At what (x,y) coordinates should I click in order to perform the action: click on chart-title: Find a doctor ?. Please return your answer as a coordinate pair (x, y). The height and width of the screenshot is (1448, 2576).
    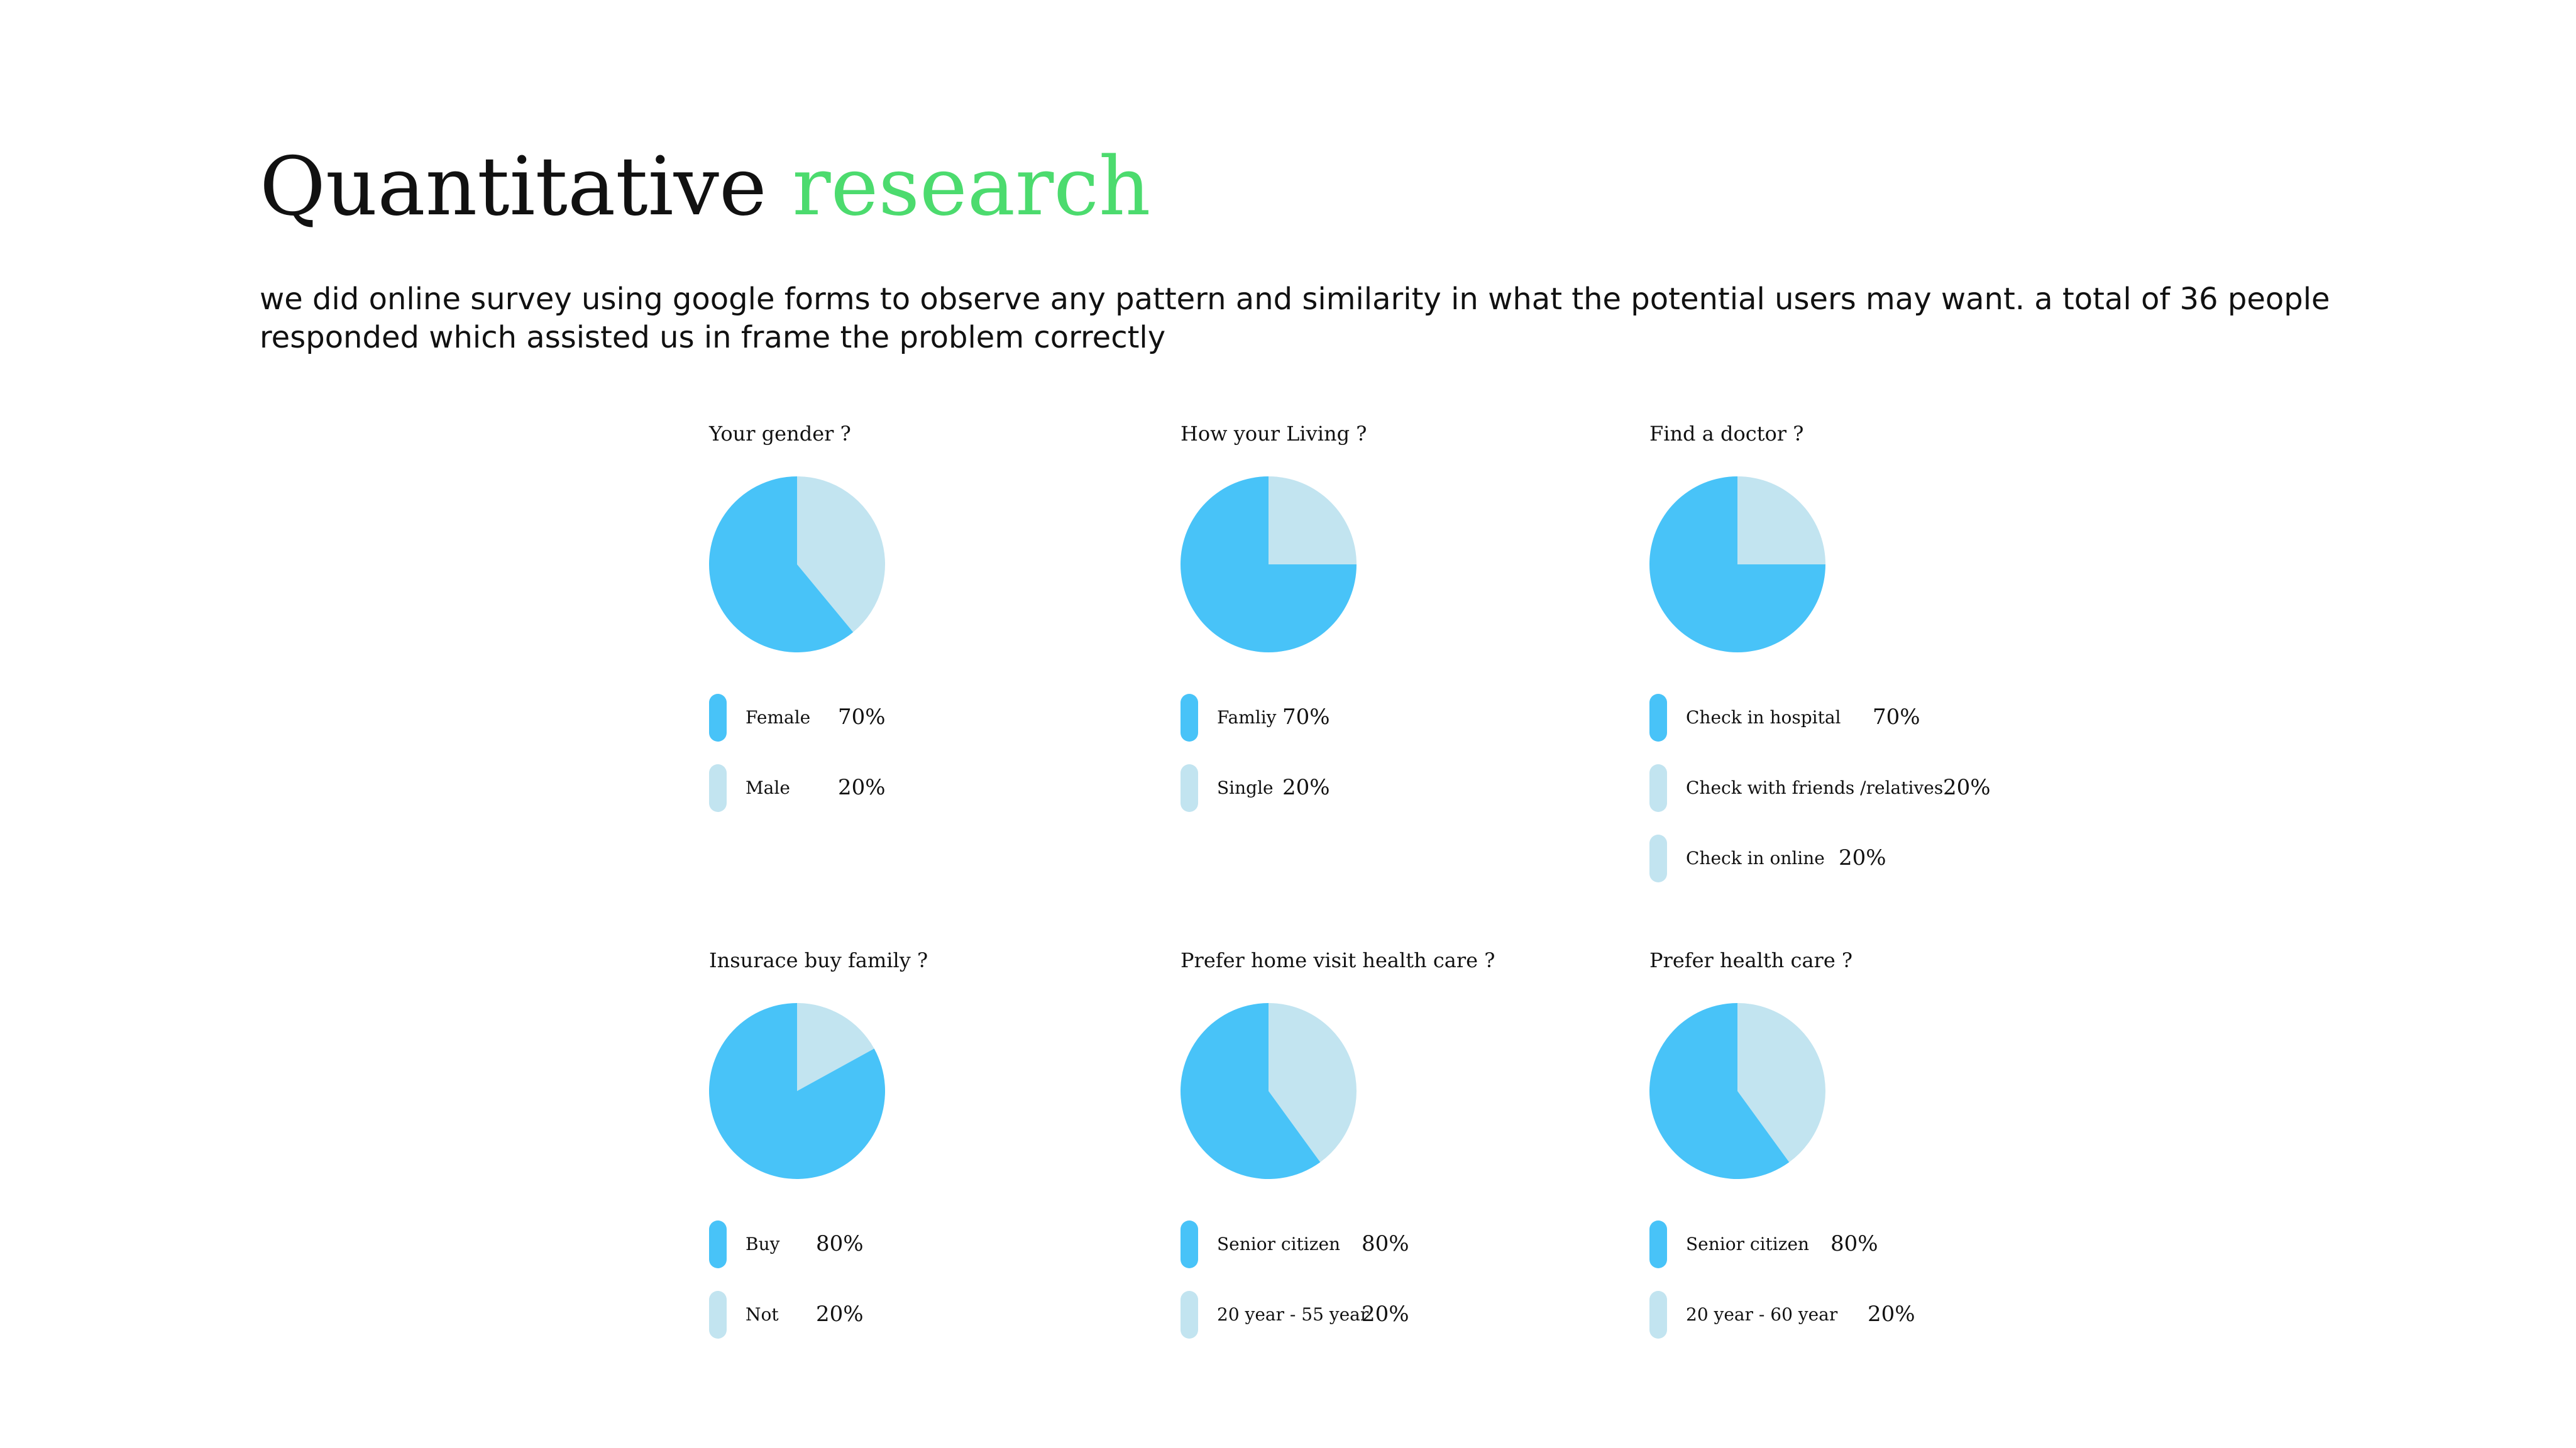
    Looking at the image, I should click on (1727, 434).